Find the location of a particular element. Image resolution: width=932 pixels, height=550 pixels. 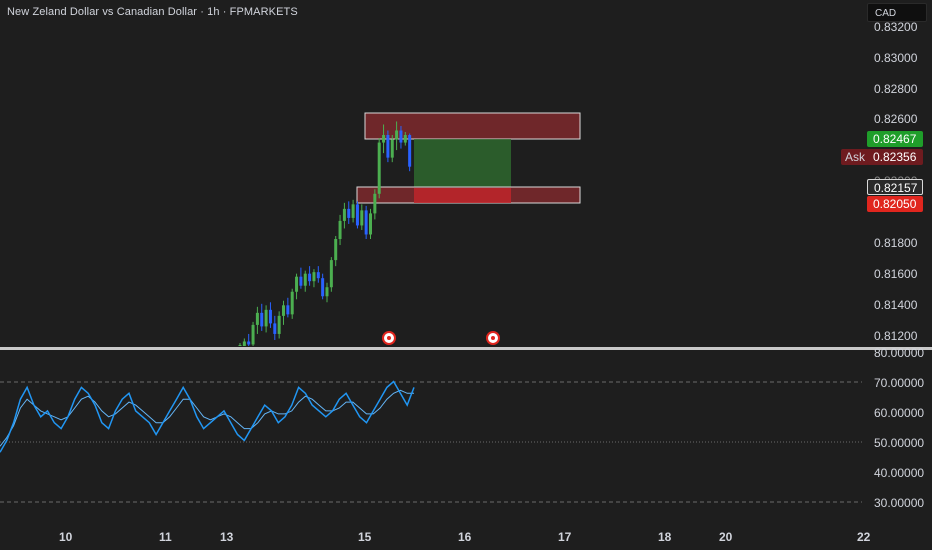

time-axis-label: 16 is located at coordinates (465, 537).